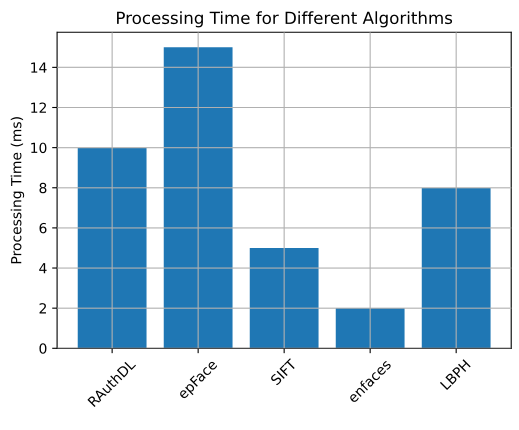  I want to click on y-tick-label: 4, so click(43, 268).